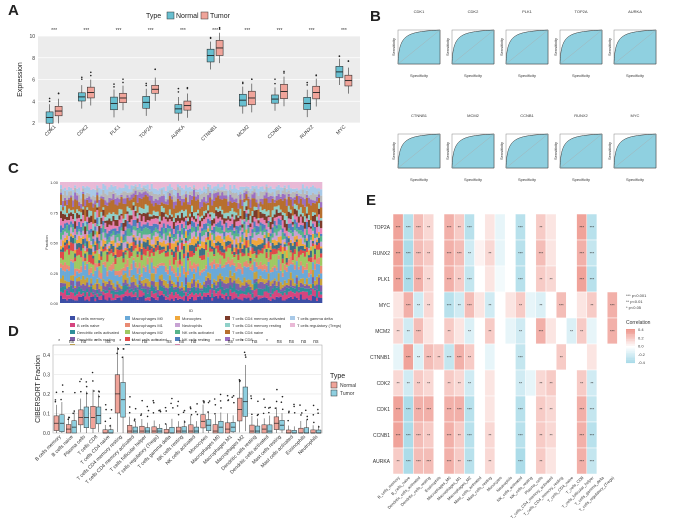 The height and width of the screenshot is (525, 685). What do you see at coordinates (133, 342) in the screenshot?
I see `significance-label: *` at bounding box center [133, 342].